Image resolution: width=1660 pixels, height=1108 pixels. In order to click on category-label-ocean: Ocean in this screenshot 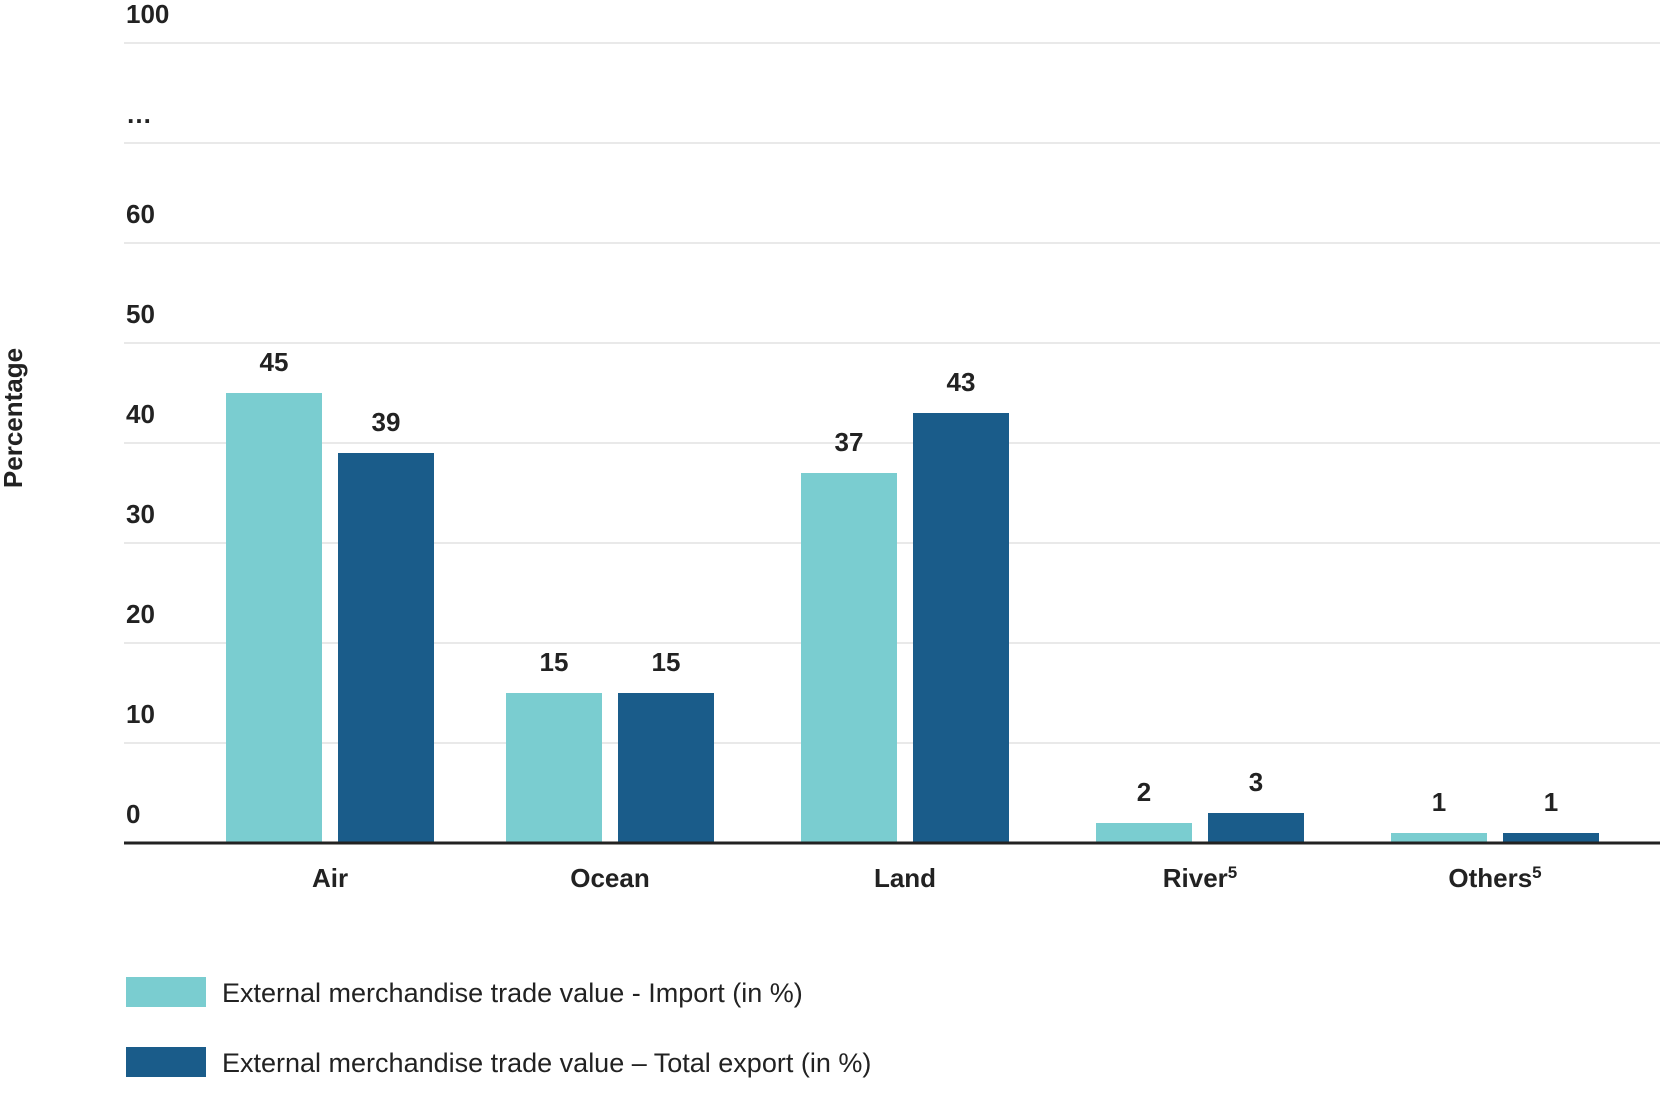, I will do `click(610, 878)`.